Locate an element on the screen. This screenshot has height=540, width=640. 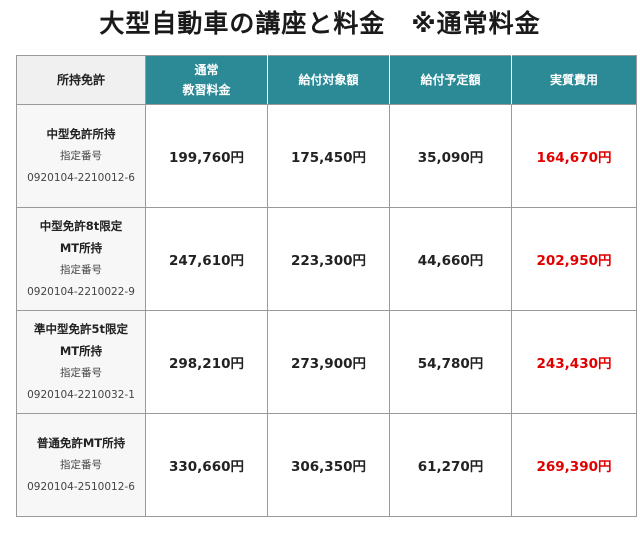
benefit-amount: 44,660円 is located at coordinates (450, 261).